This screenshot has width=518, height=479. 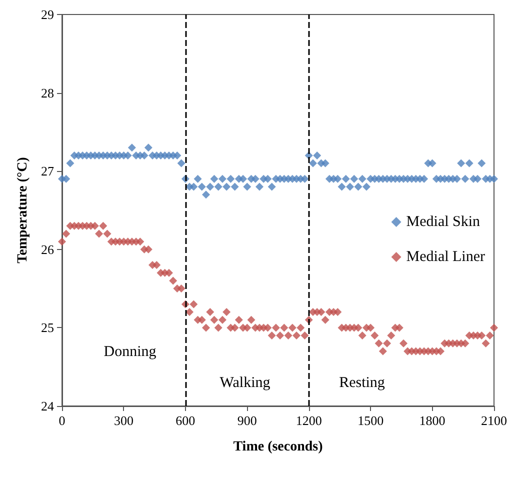 What do you see at coordinates (47, 14) in the screenshot?
I see `y-tick-label: 29` at bounding box center [47, 14].